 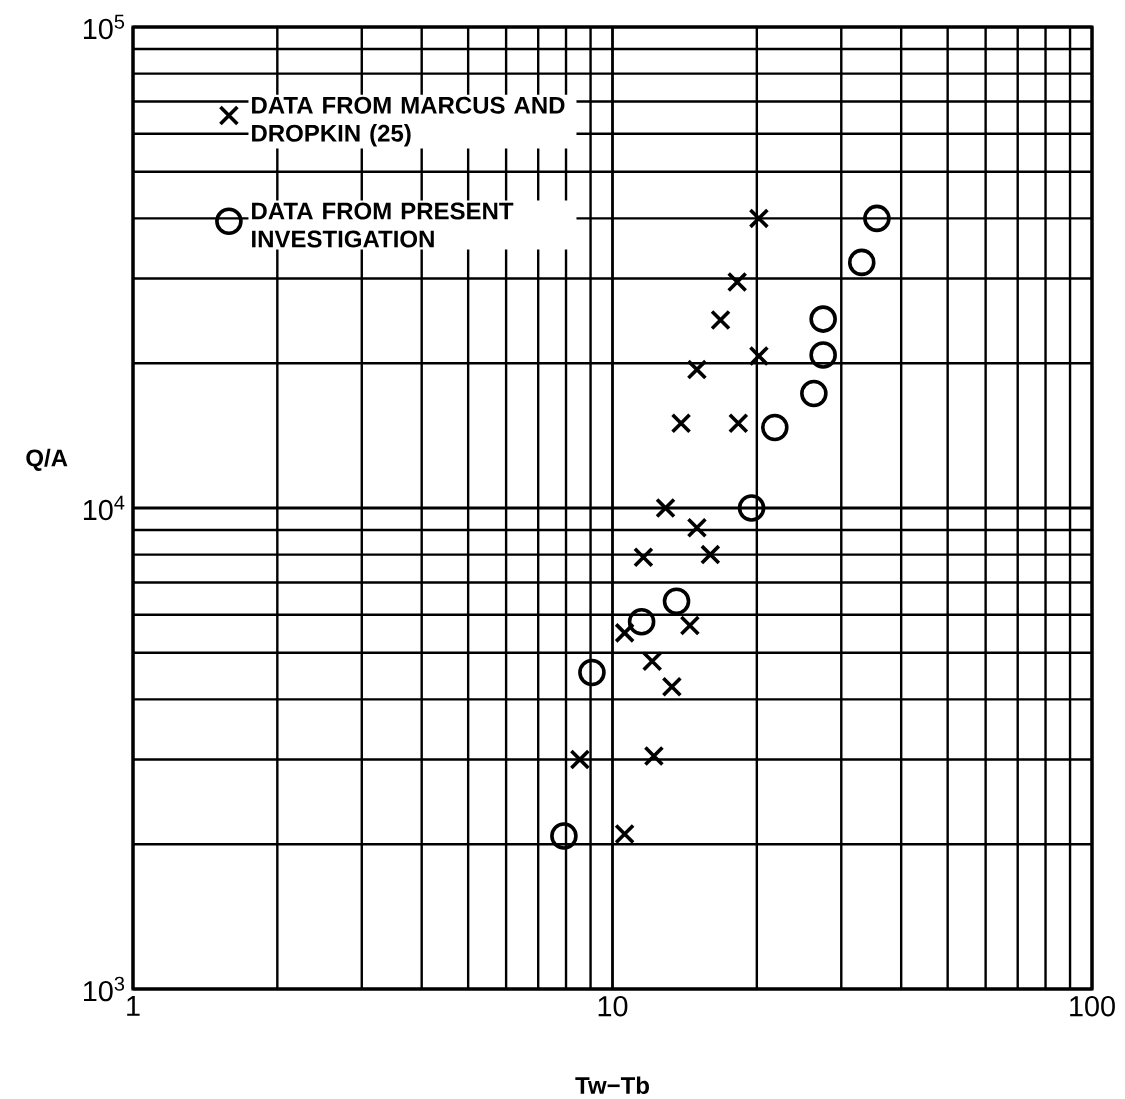 I want to click on legend-label: DATA FROM MARCUS AND DROPKIN (25), so click(x=408, y=121).